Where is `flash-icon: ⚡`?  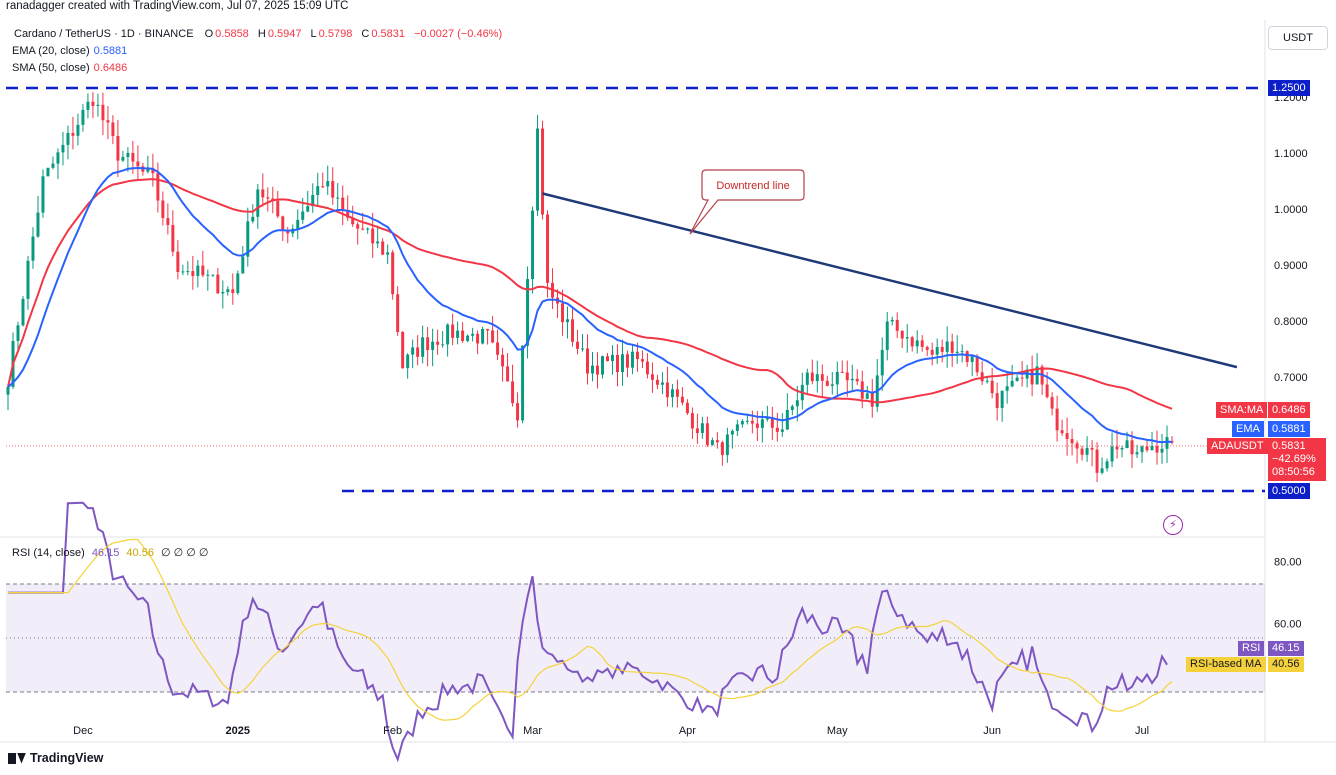 flash-icon: ⚡ is located at coordinates (1173, 525).